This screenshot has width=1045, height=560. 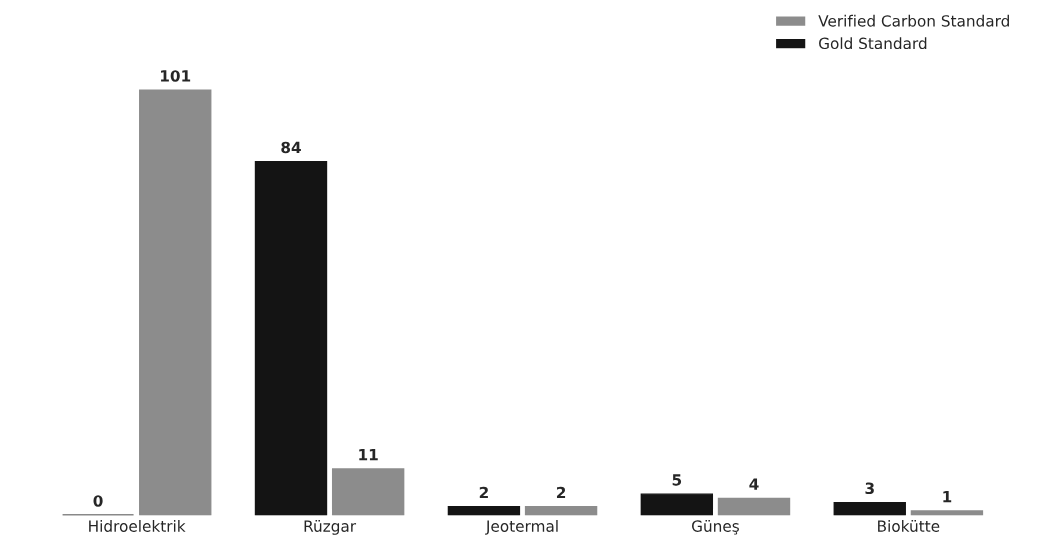 I want to click on legend-label: Gold Standard, so click(x=873, y=43).